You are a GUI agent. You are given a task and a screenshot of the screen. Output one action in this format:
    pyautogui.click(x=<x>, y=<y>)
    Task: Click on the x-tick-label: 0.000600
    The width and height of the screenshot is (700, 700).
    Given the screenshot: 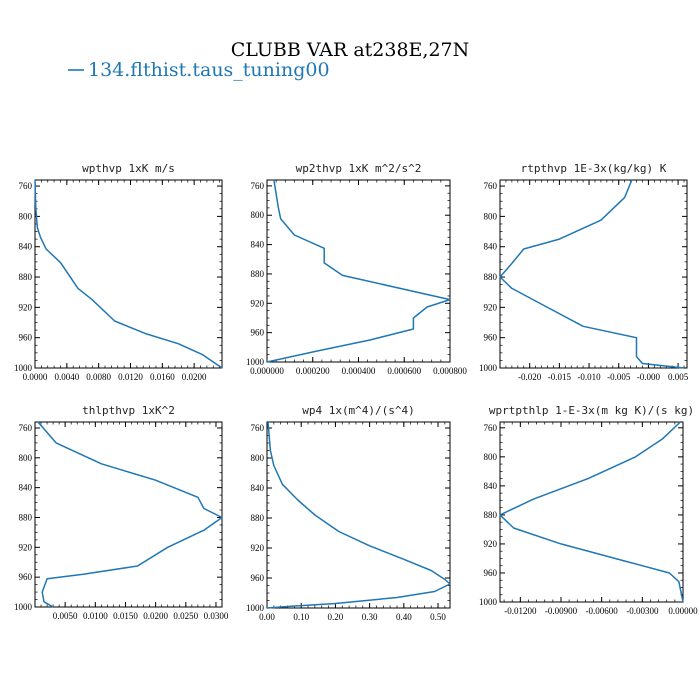 What is the action you would take?
    pyautogui.click(x=404, y=371)
    